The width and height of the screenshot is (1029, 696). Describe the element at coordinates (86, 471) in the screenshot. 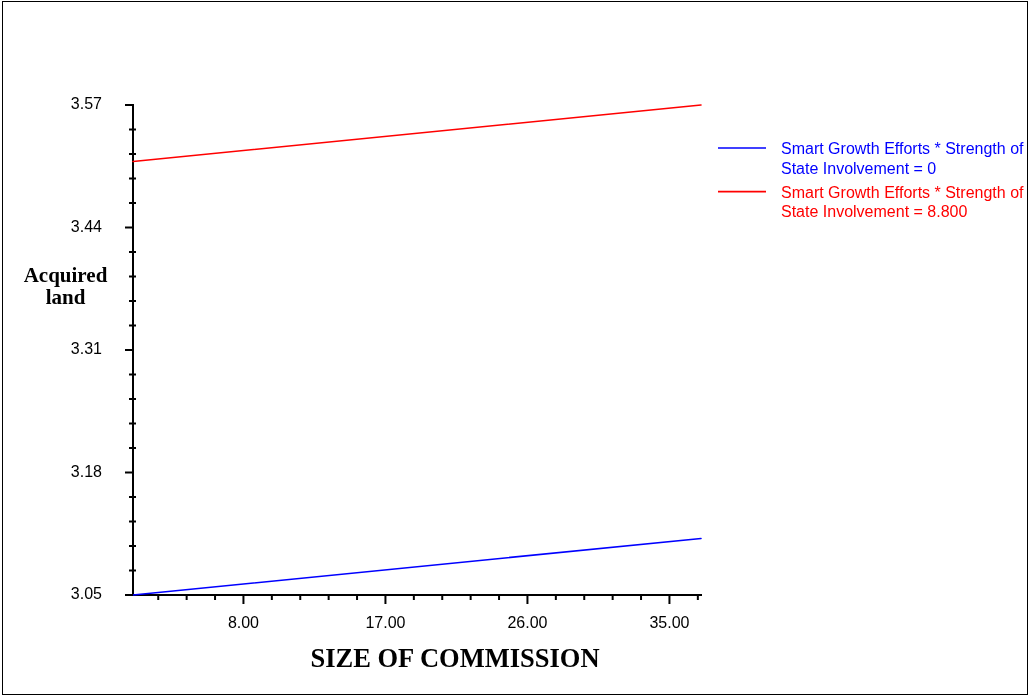

I see `y-tick-label: 3.18` at that location.